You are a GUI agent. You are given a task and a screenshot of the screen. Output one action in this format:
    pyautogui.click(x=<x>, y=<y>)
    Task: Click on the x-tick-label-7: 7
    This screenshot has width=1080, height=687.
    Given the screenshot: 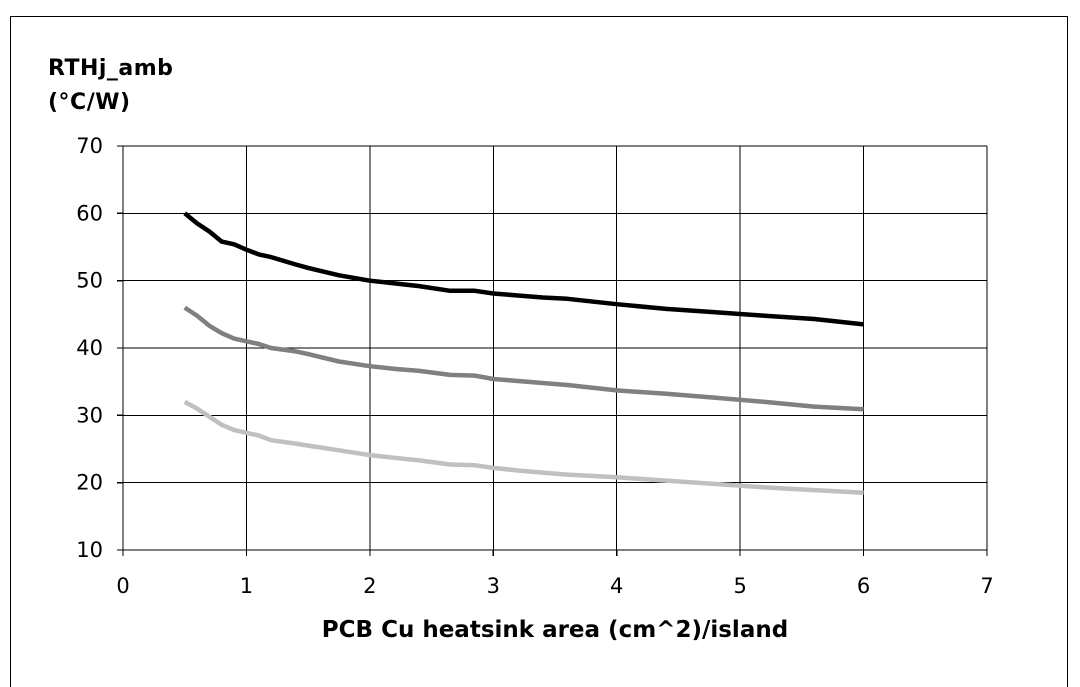 What is the action you would take?
    pyautogui.click(x=986, y=586)
    